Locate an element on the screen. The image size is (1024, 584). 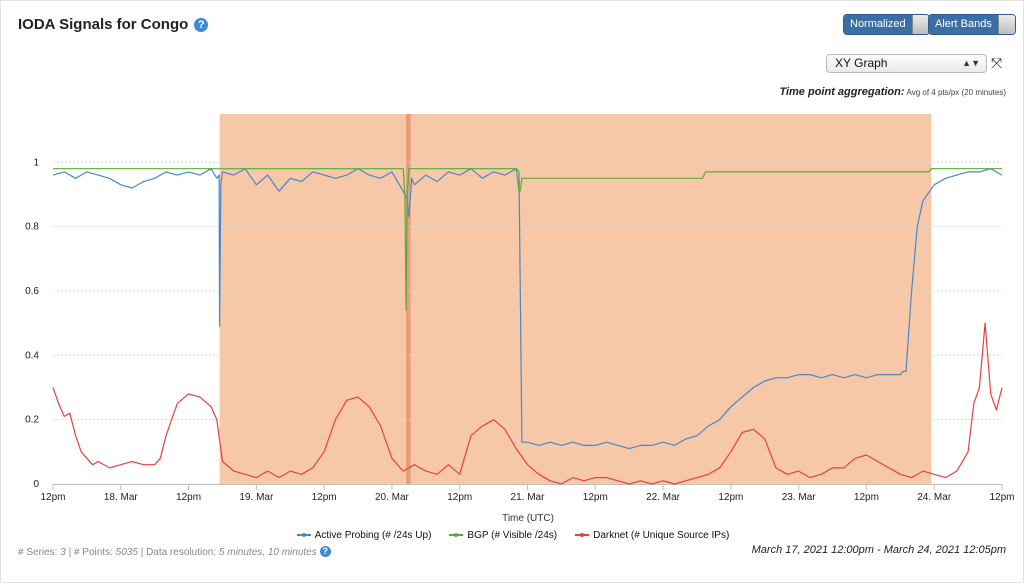
fullscreen-icon: ⤧ is located at coordinates (997, 63).